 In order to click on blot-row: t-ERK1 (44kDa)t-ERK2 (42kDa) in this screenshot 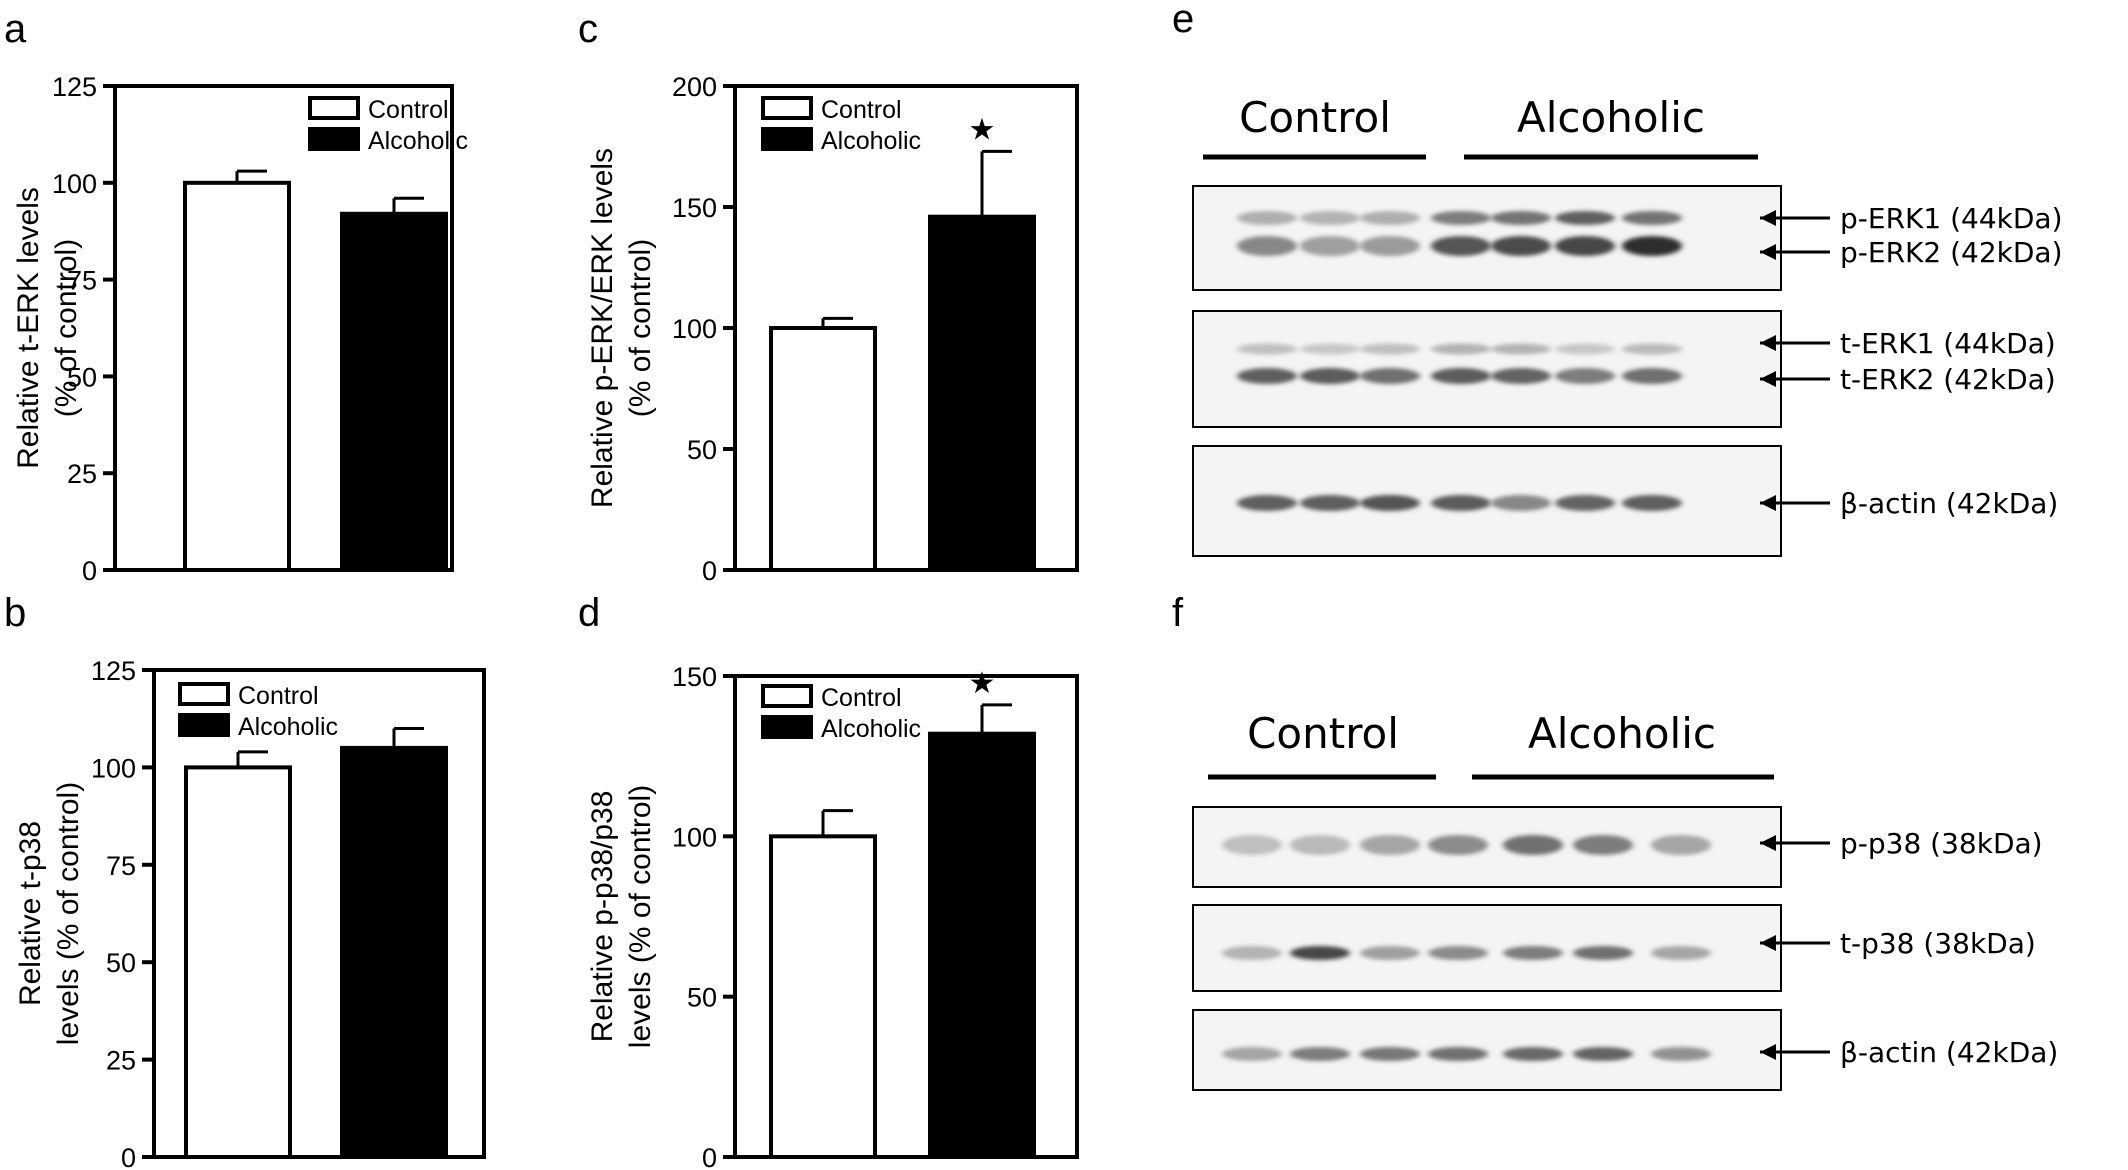, I will do `click(1624, 369)`.